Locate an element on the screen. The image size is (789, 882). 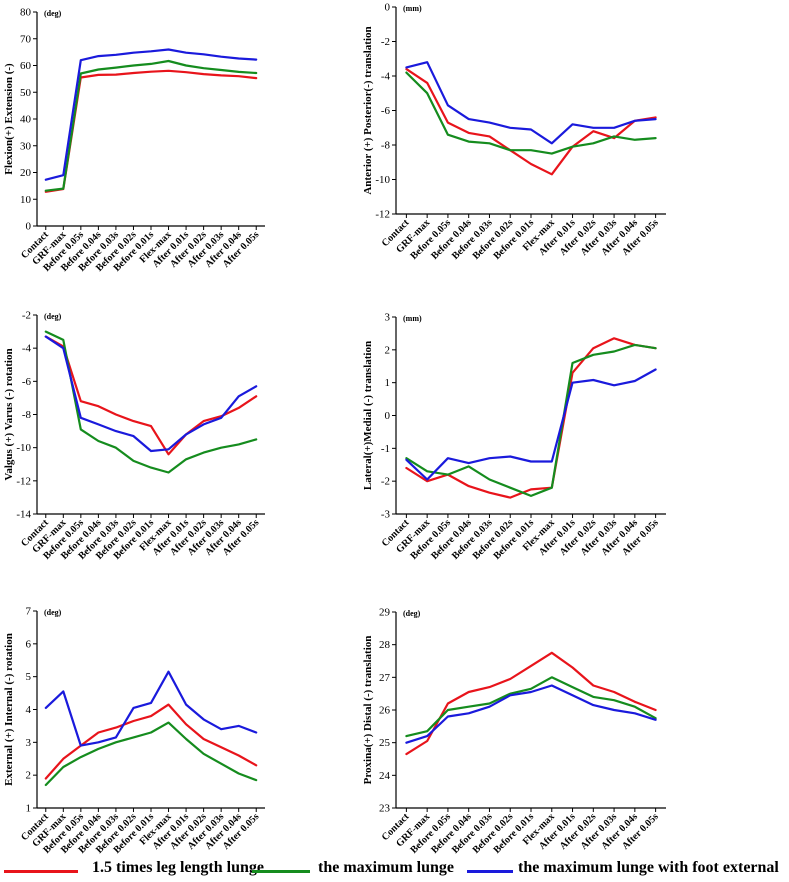
panel-3-series-2-line is located at coordinates (151, 402).